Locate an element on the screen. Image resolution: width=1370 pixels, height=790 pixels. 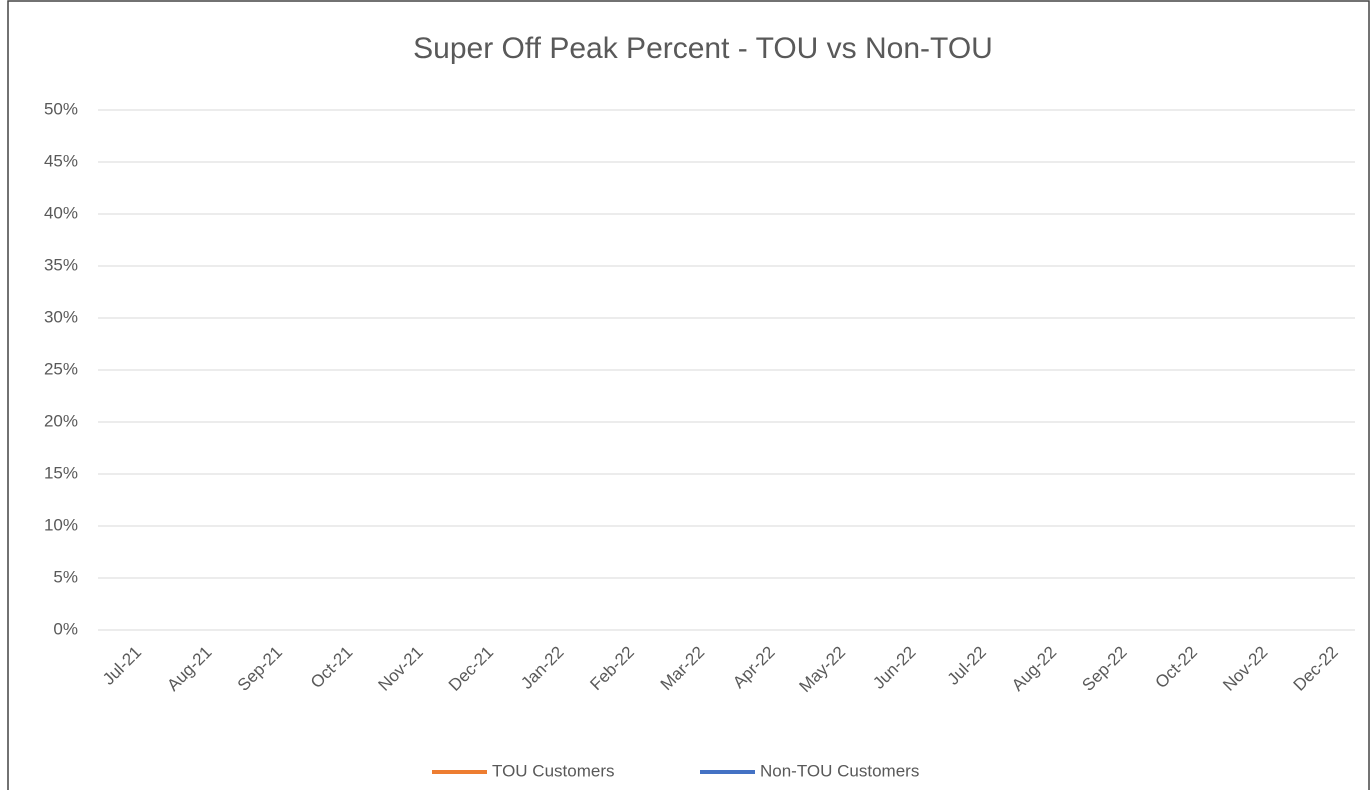
y-tick-label: 45% is located at coordinates (61, 160).